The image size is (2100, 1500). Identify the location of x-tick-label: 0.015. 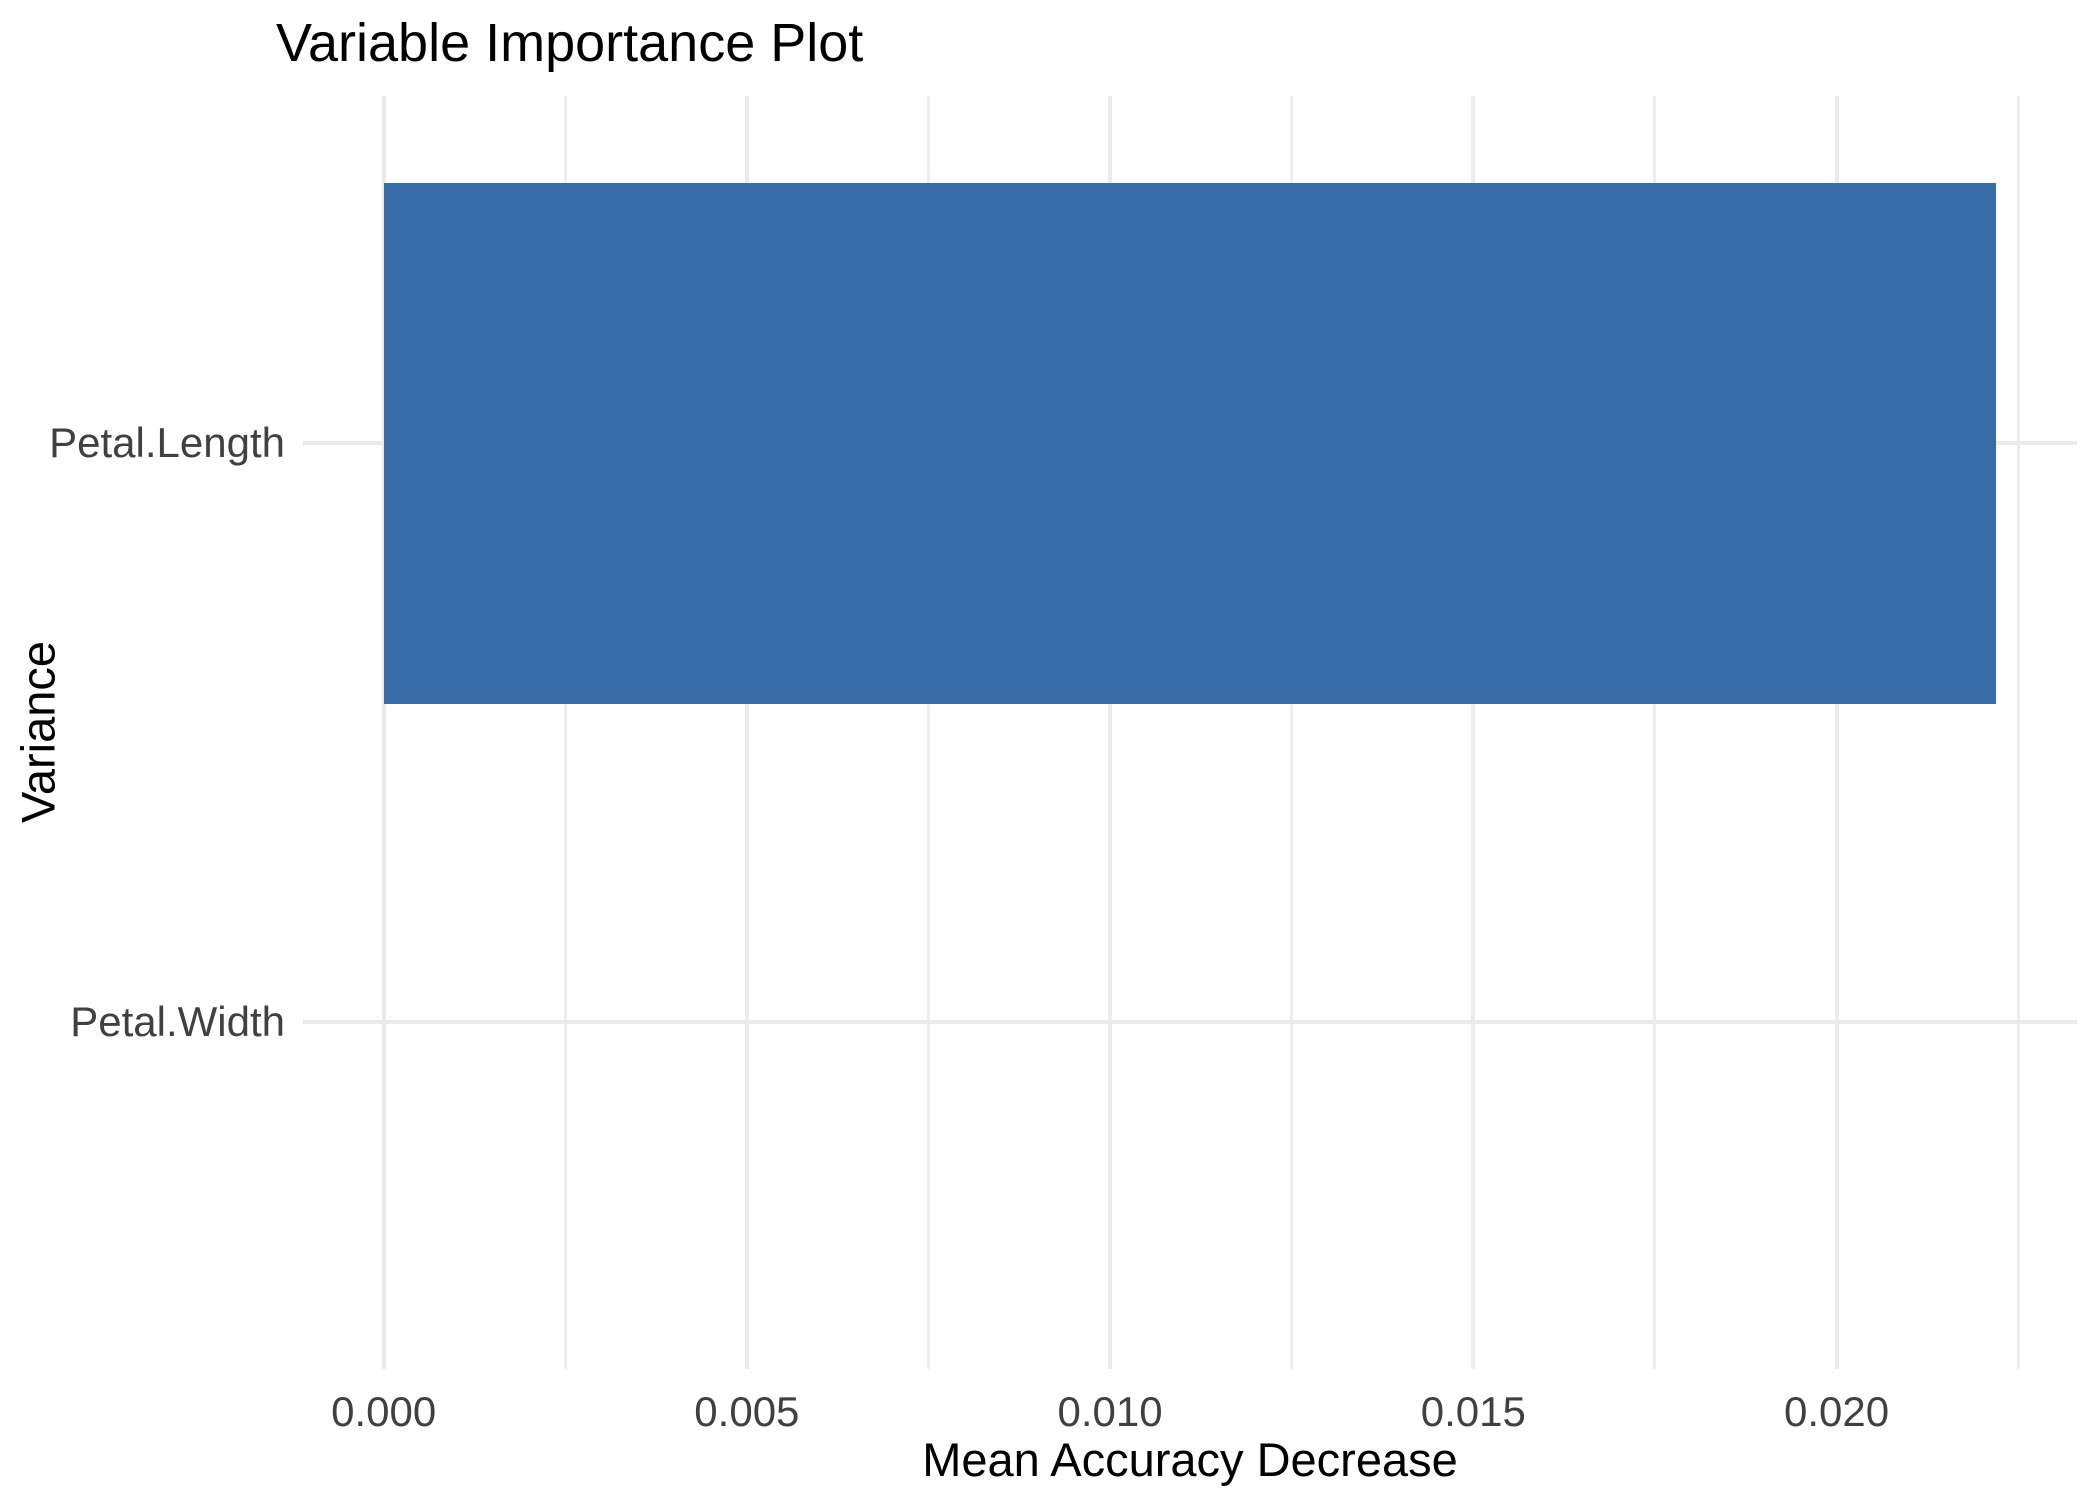
(1473, 1411).